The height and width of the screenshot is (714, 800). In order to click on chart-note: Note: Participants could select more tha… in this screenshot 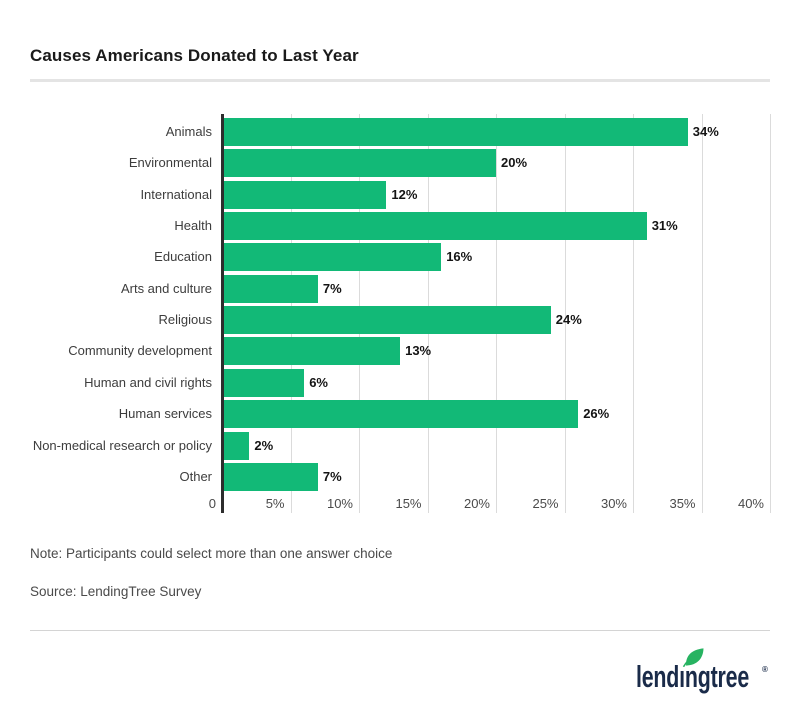, I will do `click(211, 553)`.